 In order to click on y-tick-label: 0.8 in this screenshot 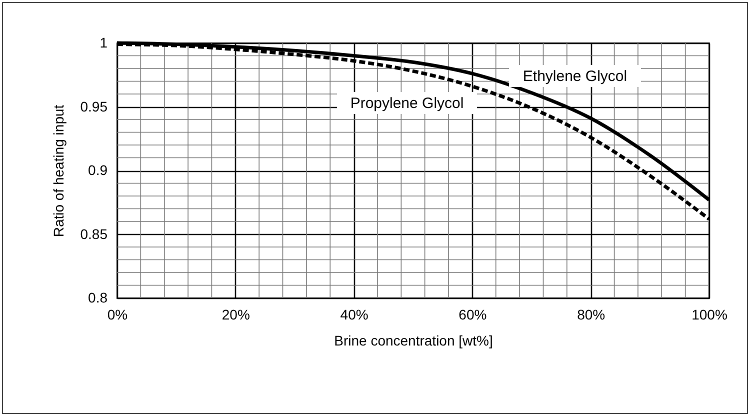, I will do `click(98, 298)`.